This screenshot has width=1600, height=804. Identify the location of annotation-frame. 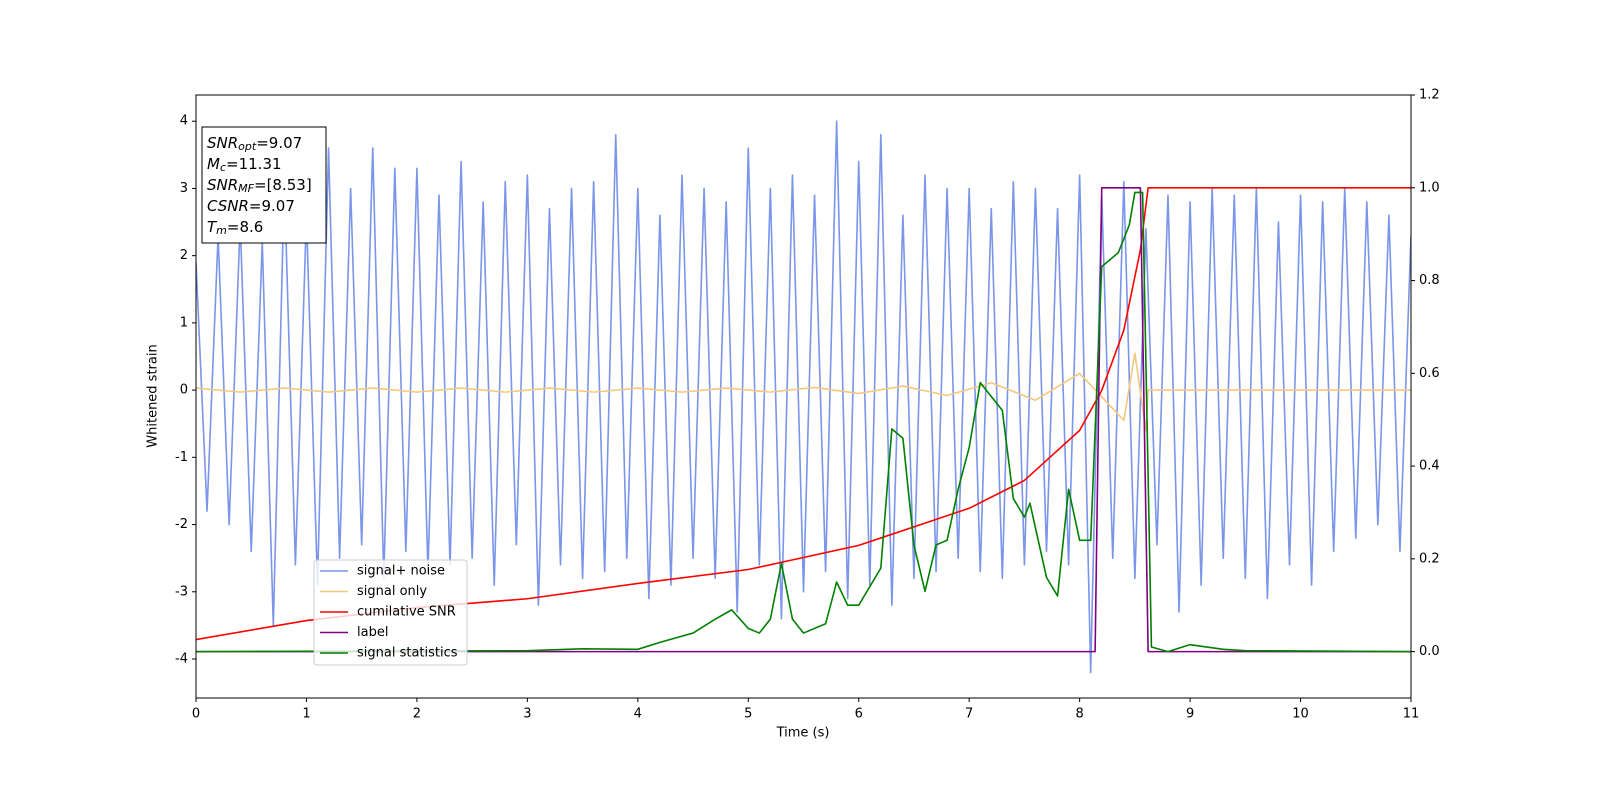
(264, 185).